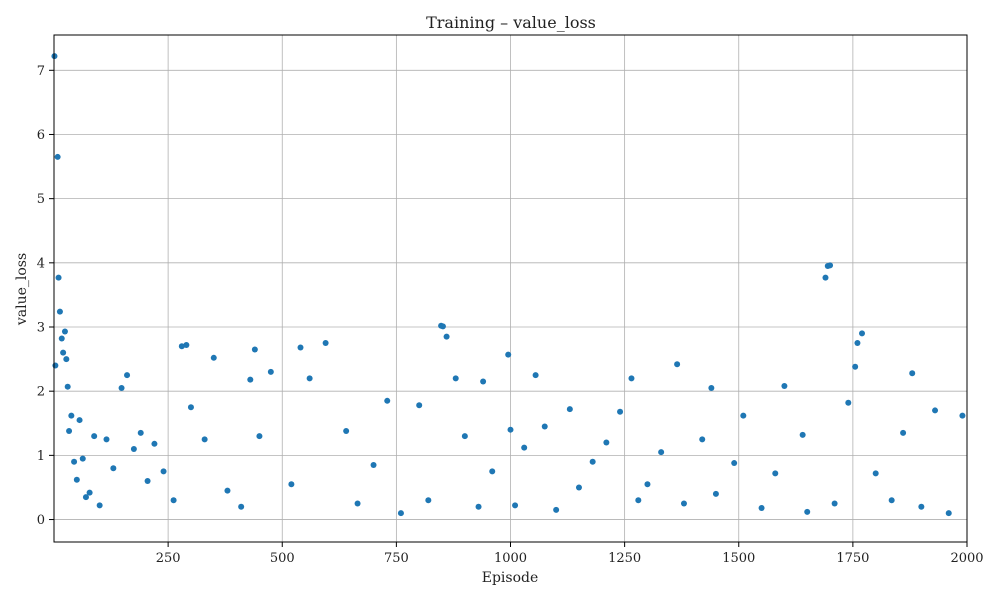 Image resolution: width=1000 pixels, height=600 pixels. Describe the element at coordinates (22, 289) in the screenshot. I see `y-axis-label: value_loss` at that location.